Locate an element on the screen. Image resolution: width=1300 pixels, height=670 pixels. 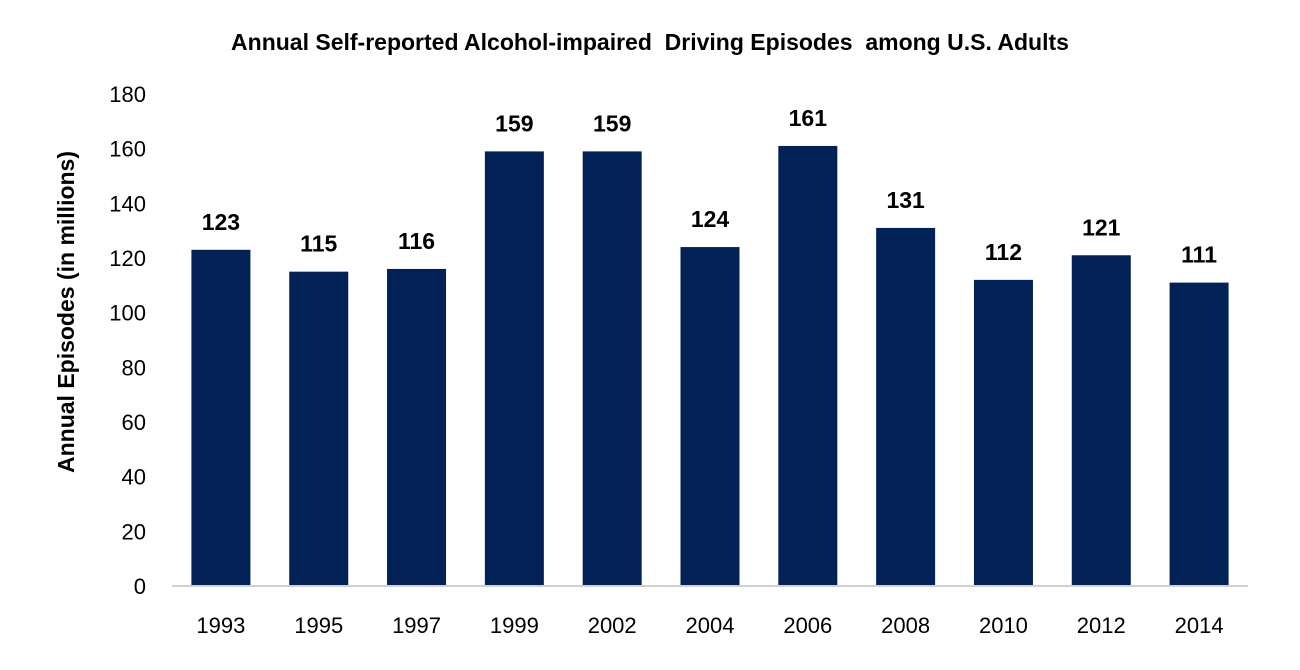
x-tick-label: 2010 is located at coordinates (1003, 625).